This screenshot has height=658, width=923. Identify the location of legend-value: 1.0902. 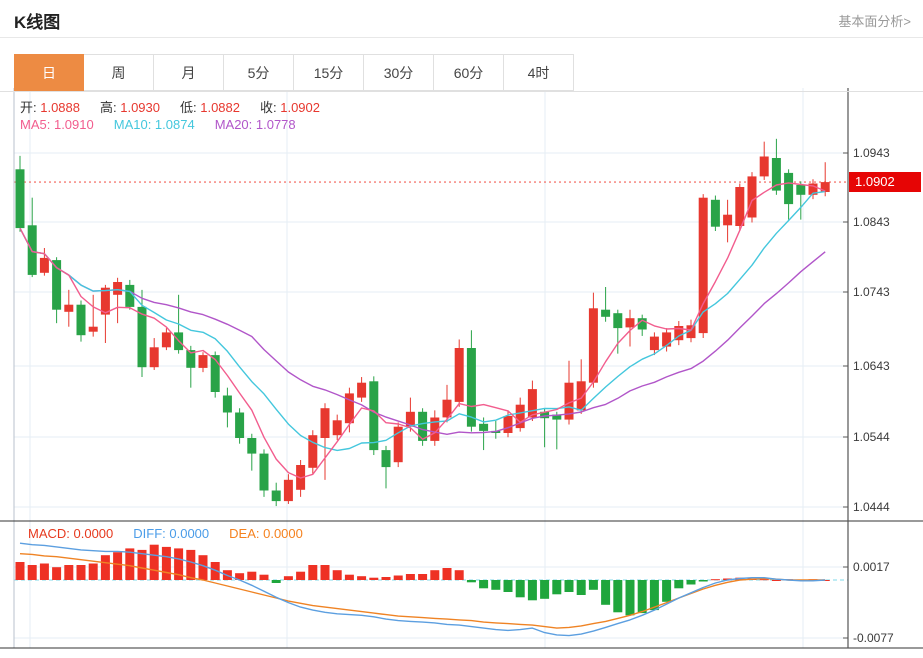
(300, 107).